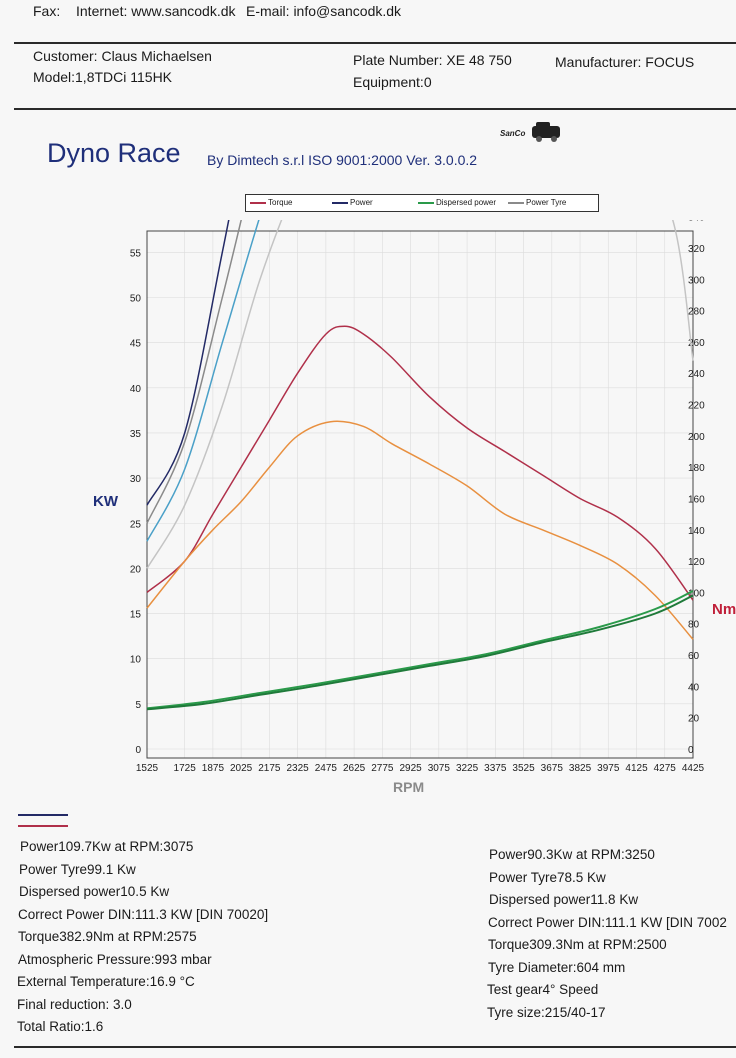  Describe the element at coordinates (77, 869) in the screenshot. I see `stat-power-tyre: Power Tyre99.1 Kw` at that location.